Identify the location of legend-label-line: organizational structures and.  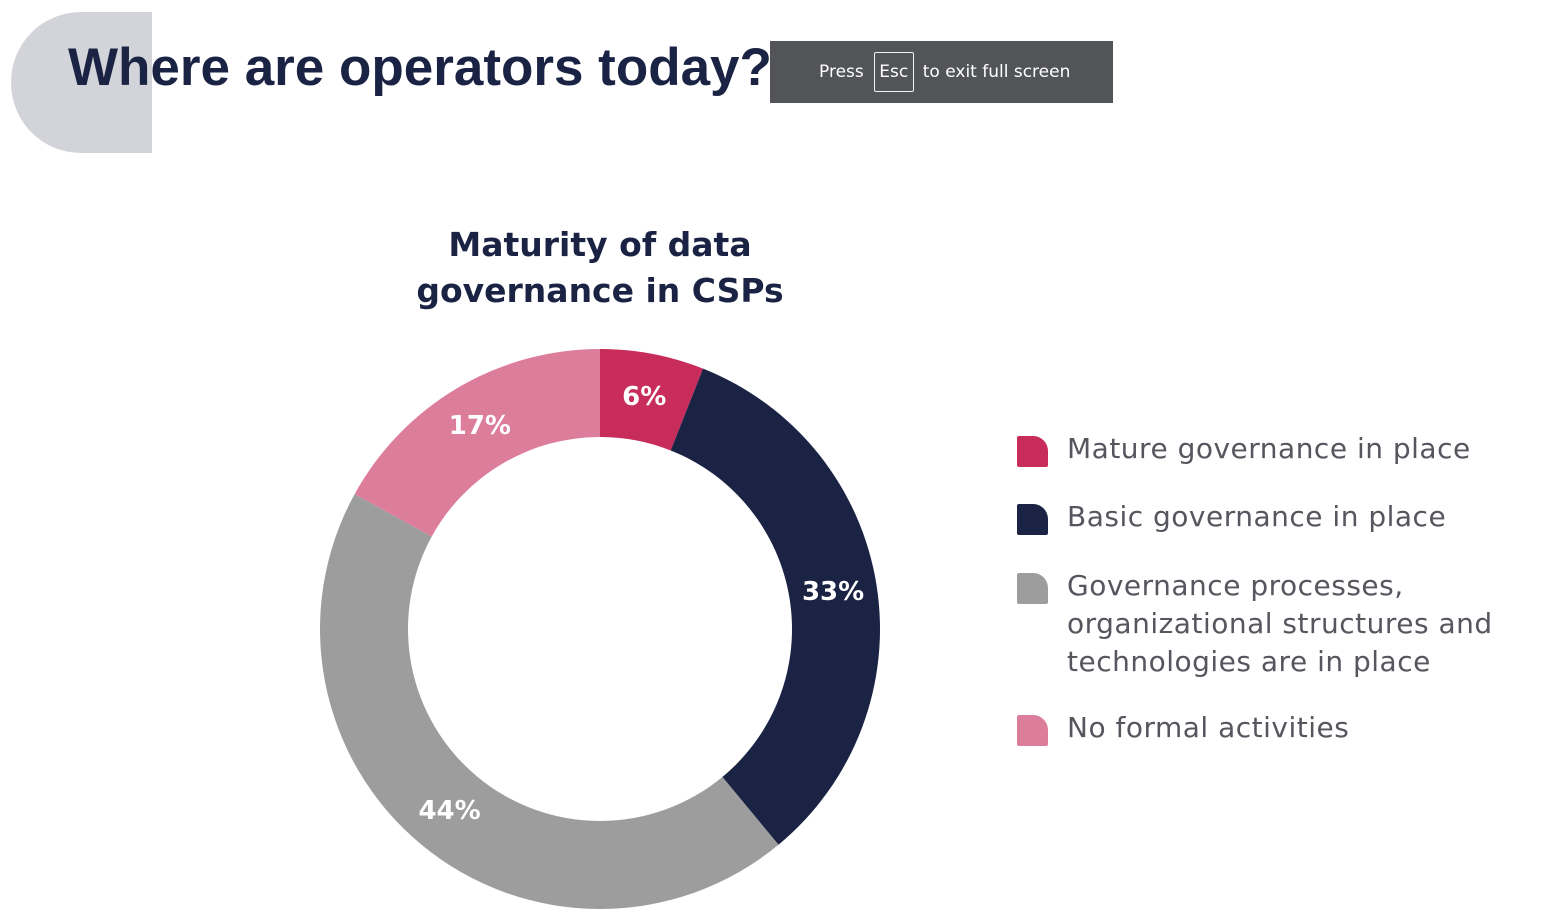
(1280, 623).